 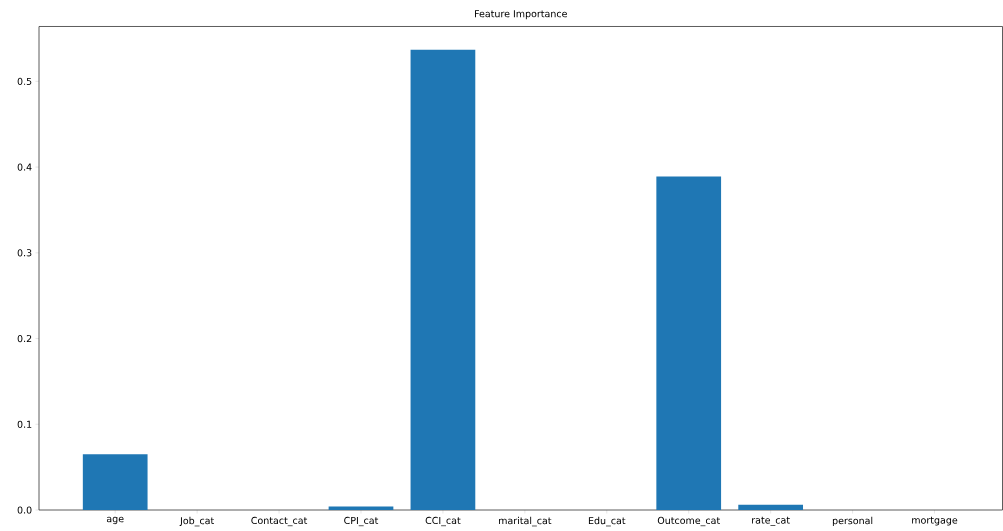 I want to click on x-tick-label: CCI_cat, so click(x=443, y=521).